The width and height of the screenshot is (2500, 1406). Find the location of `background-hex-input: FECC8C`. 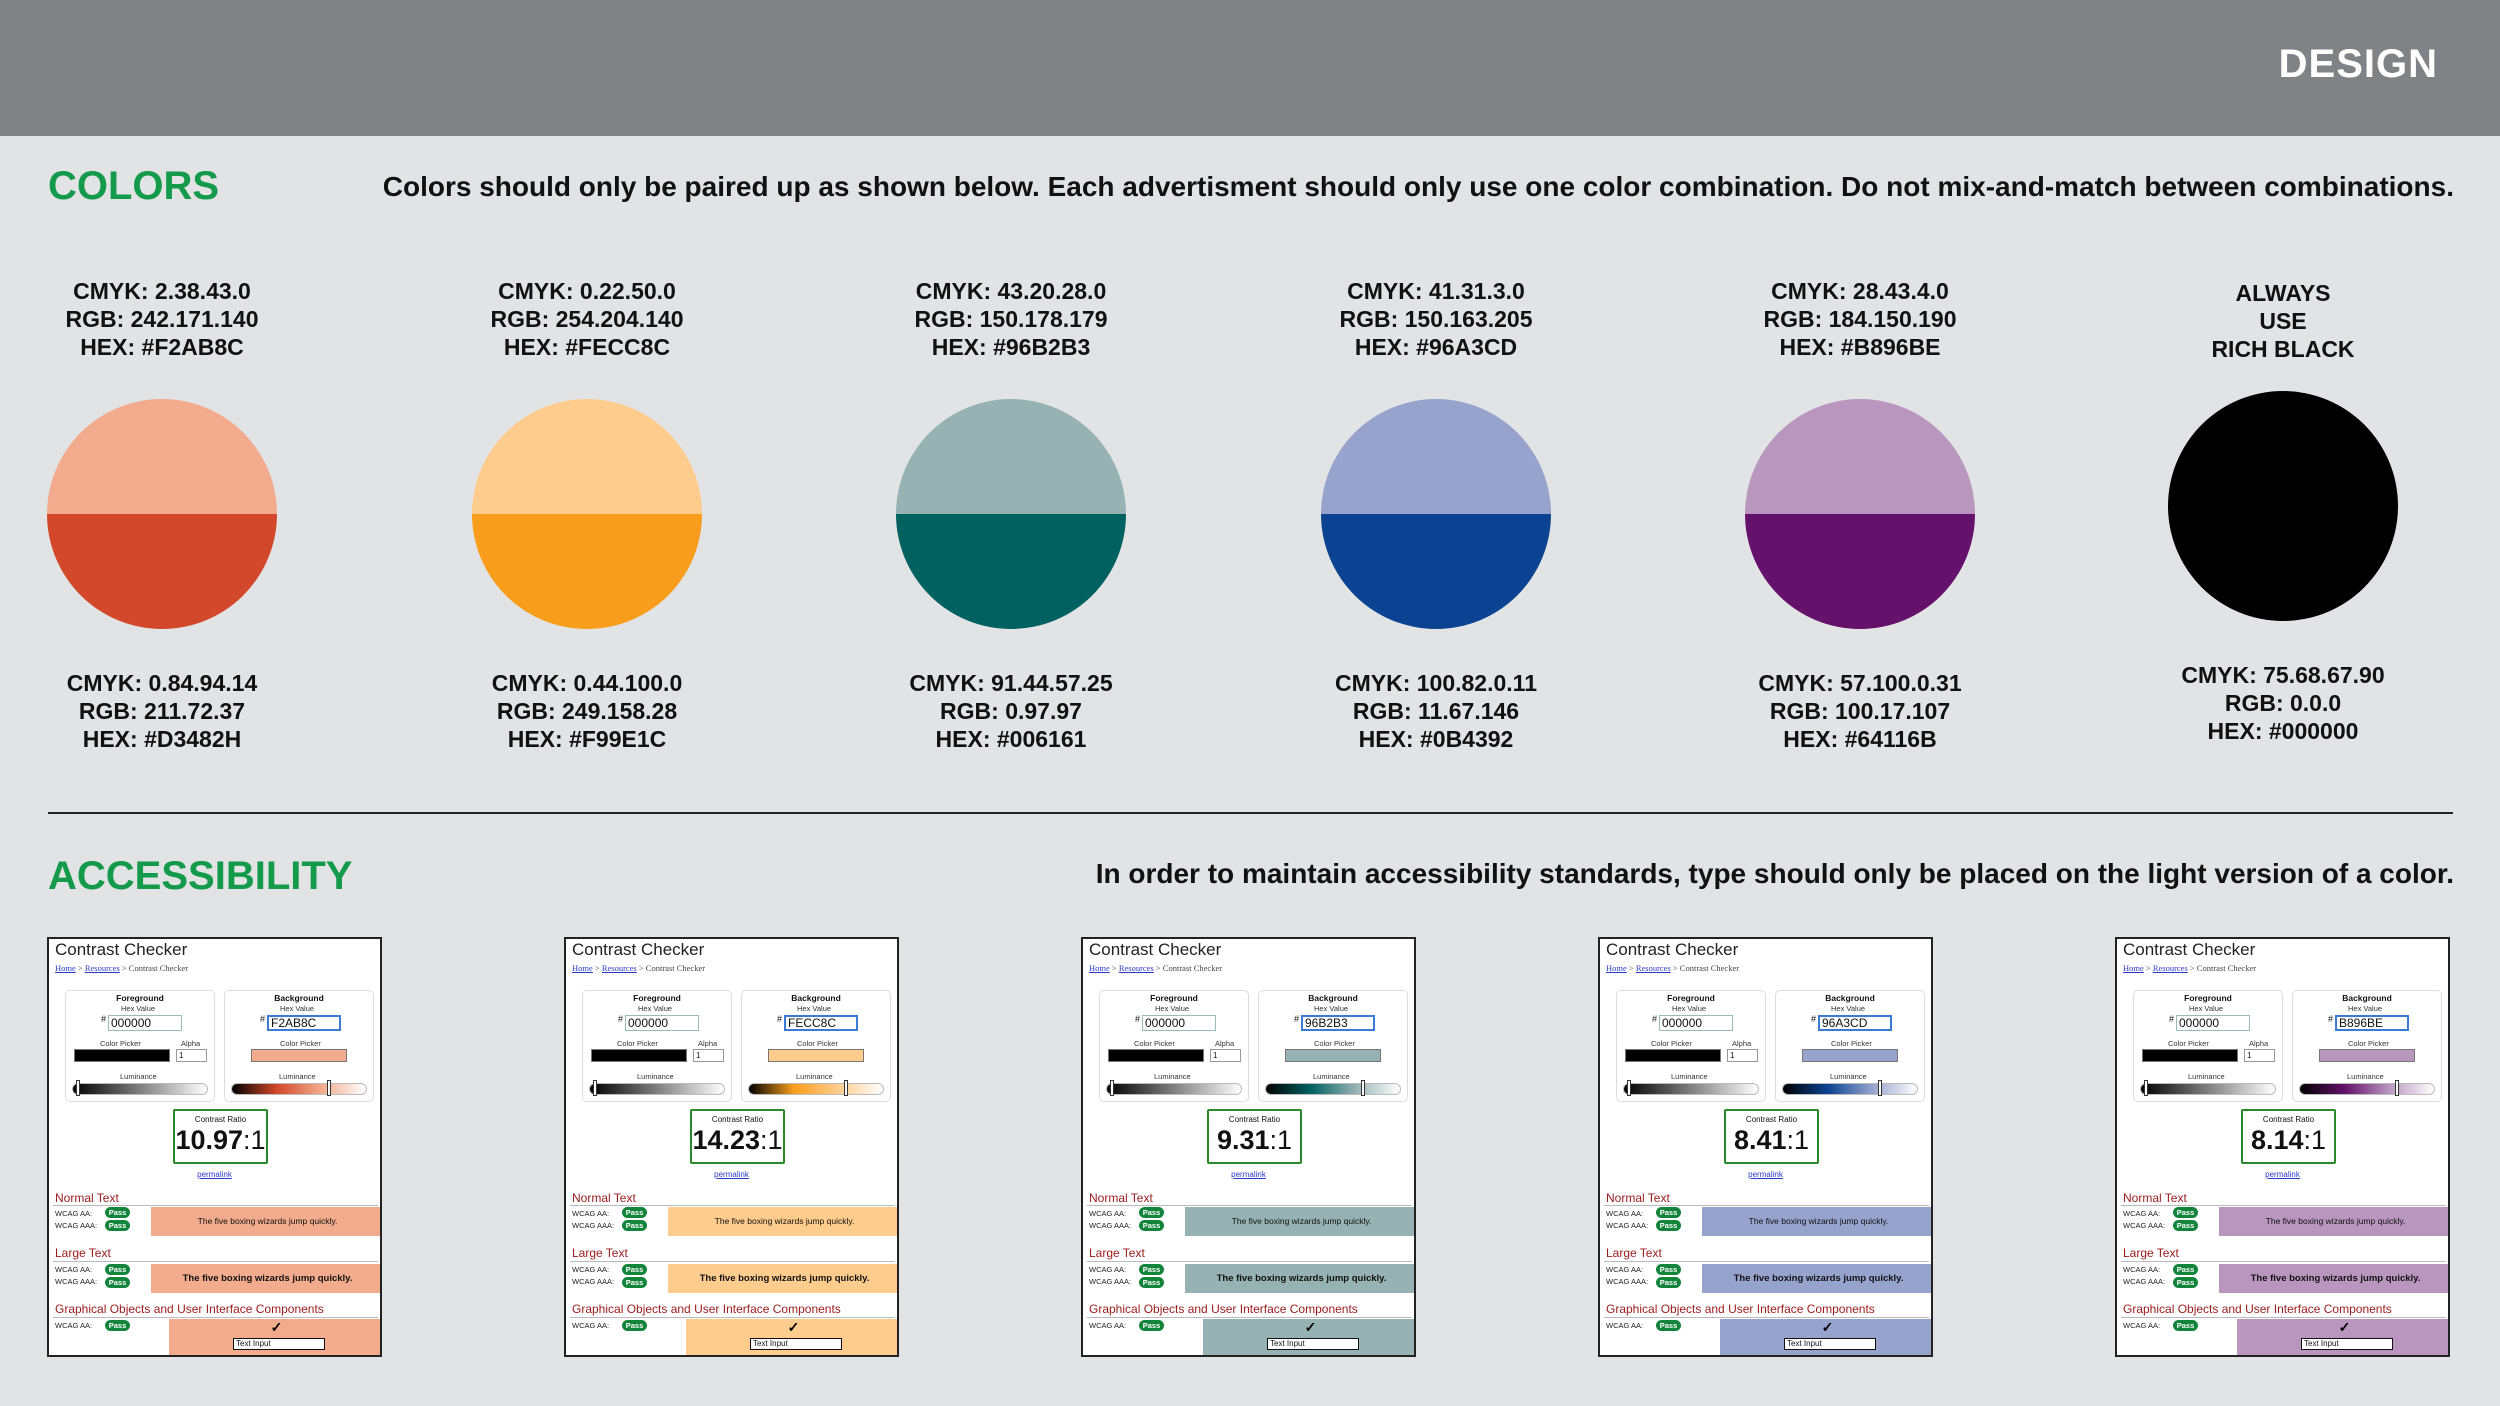

background-hex-input: FECC8C is located at coordinates (821, 1023).